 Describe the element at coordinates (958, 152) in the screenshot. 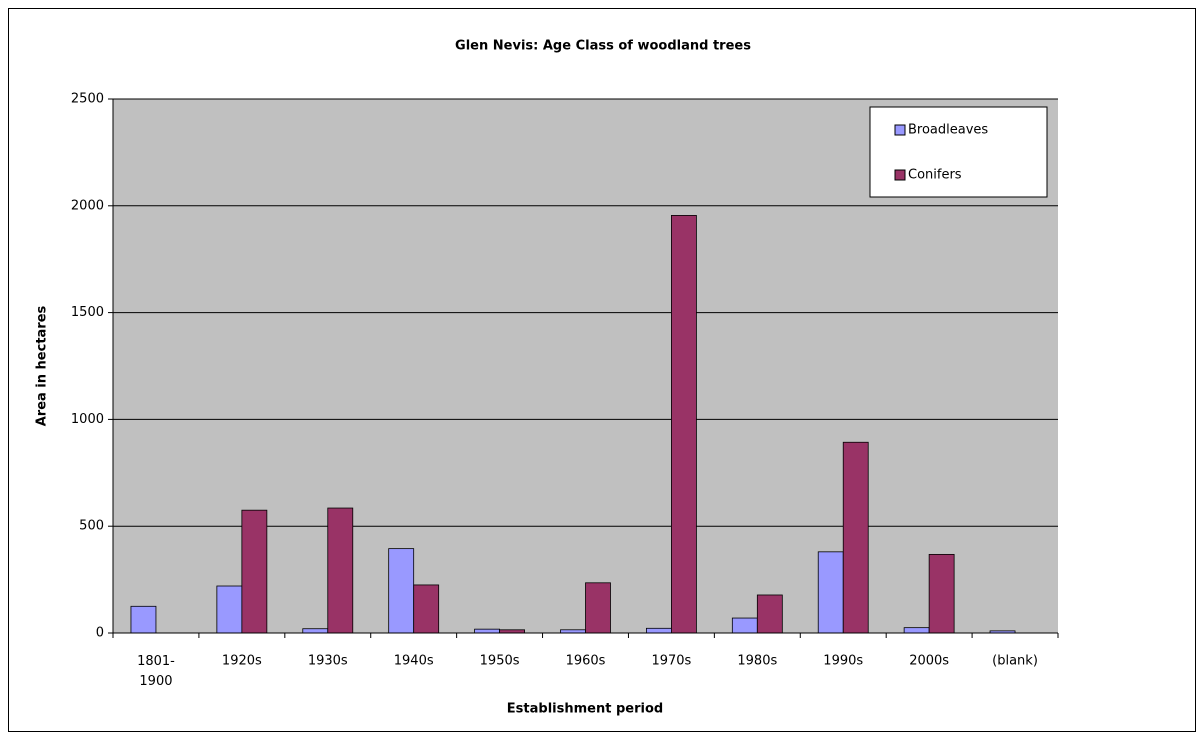

I see `legend-box` at that location.